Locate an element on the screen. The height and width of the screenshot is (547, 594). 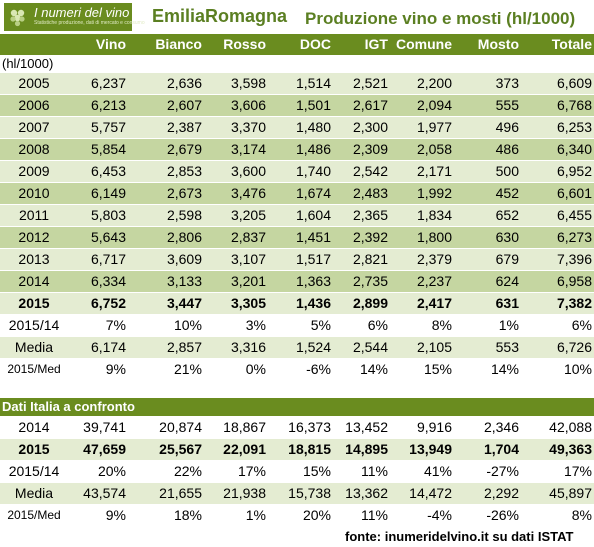
row-label: Media is located at coordinates (34, 347).